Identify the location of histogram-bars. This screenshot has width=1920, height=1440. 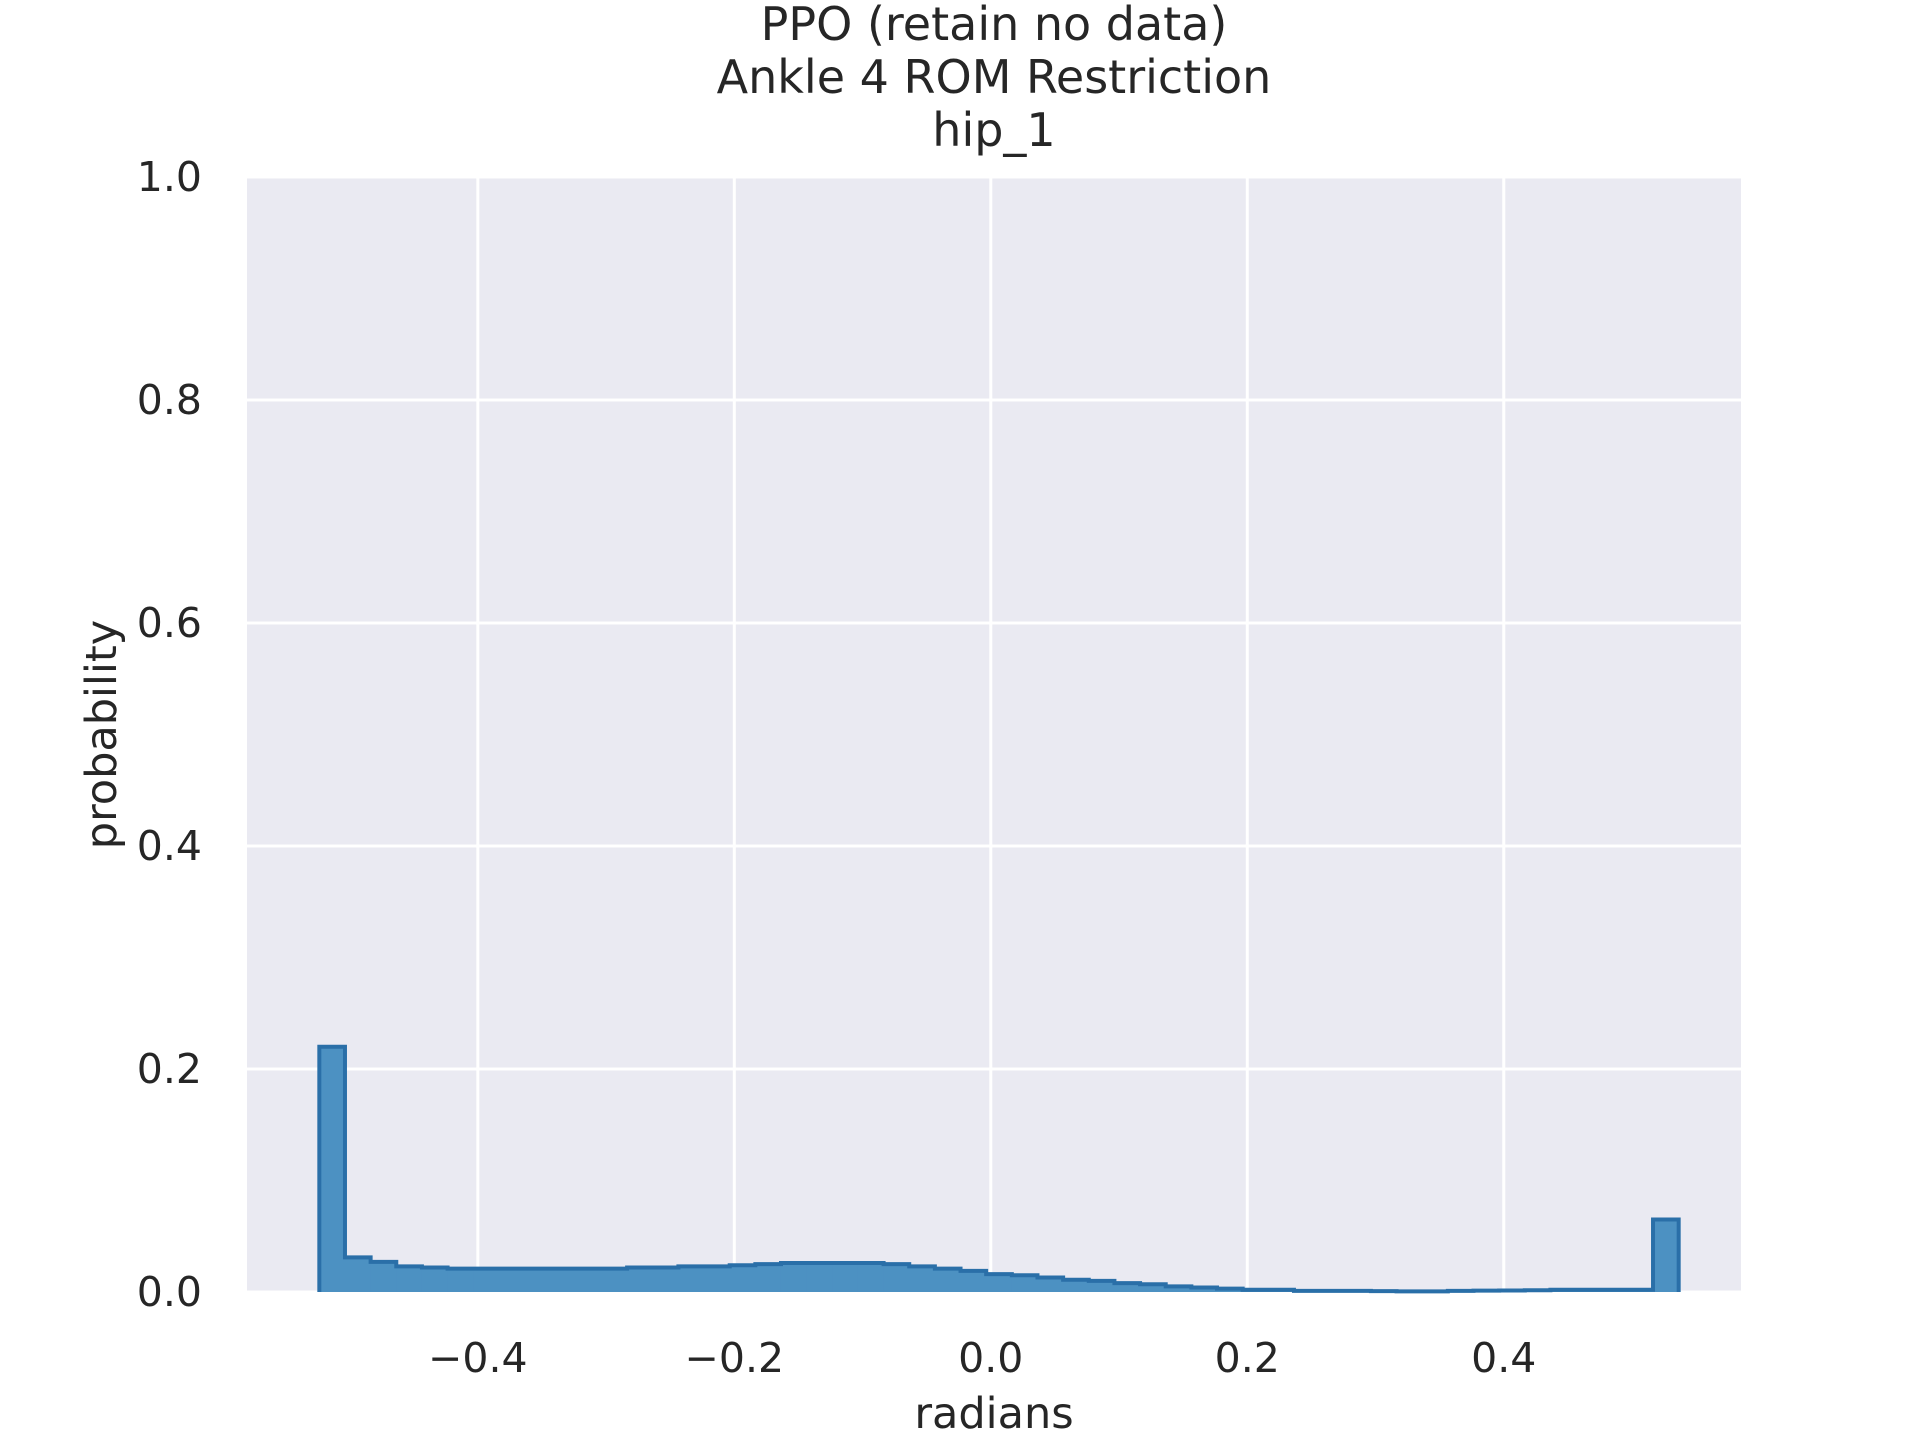
(999, 1169).